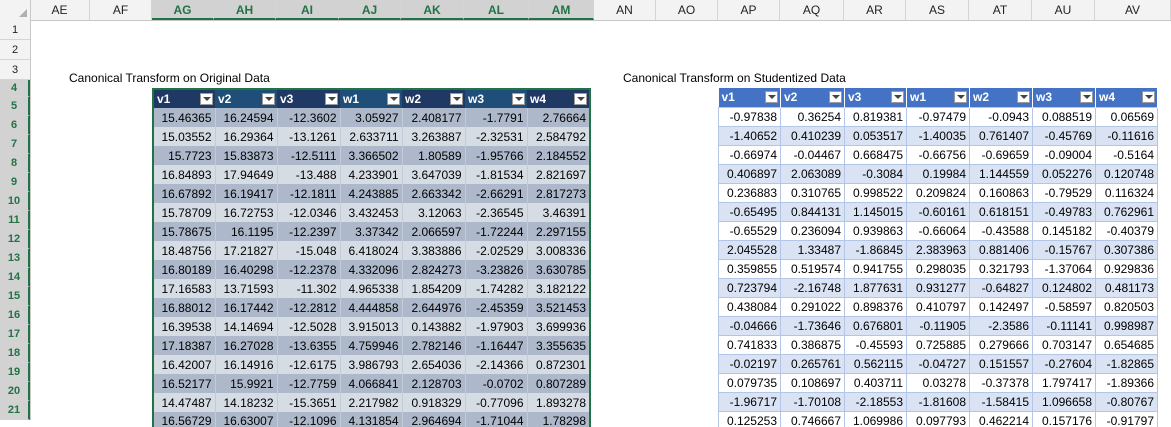 The width and height of the screenshot is (1171, 427). What do you see at coordinates (559, 288) in the screenshot?
I see `table-cell: 3.182122` at bounding box center [559, 288].